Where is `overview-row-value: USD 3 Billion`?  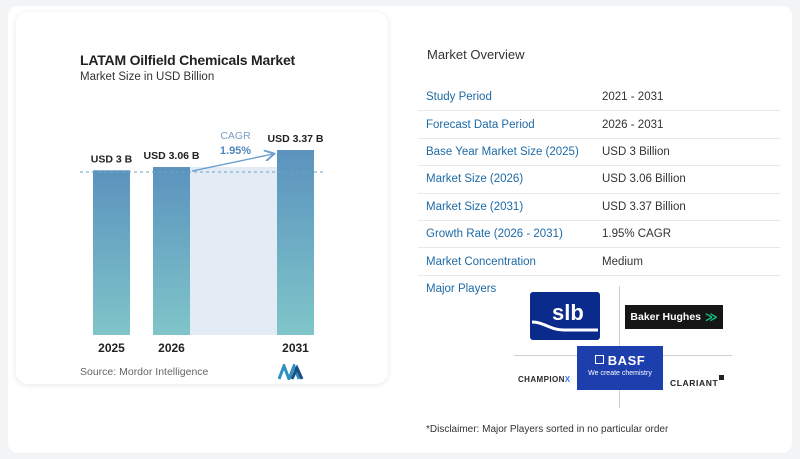
overview-row-value: USD 3 Billion is located at coordinates (687, 152).